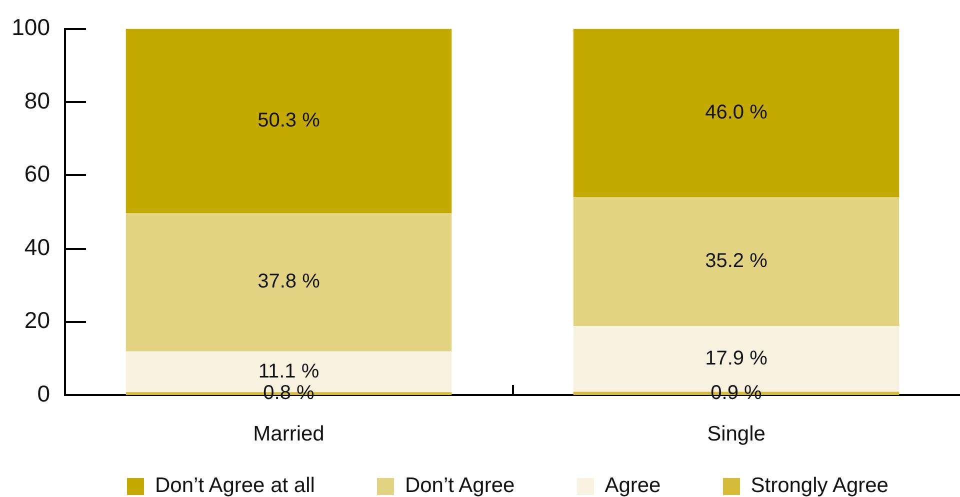 This screenshot has height=497, width=960. I want to click on legend-label: Strongly Agree, so click(819, 485).